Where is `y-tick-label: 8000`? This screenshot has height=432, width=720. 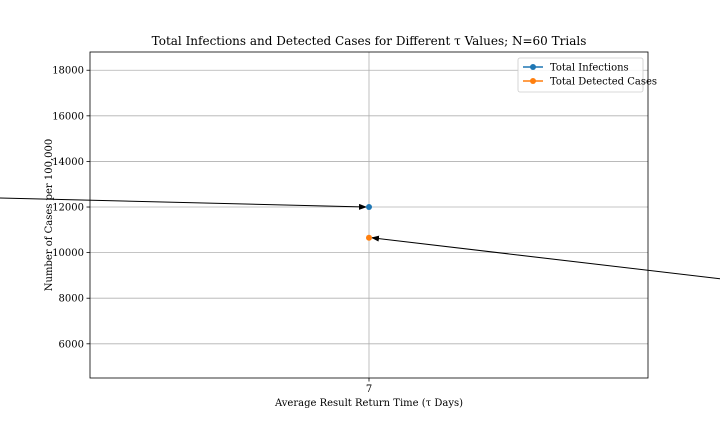
y-tick-label: 8000 is located at coordinates (71, 299).